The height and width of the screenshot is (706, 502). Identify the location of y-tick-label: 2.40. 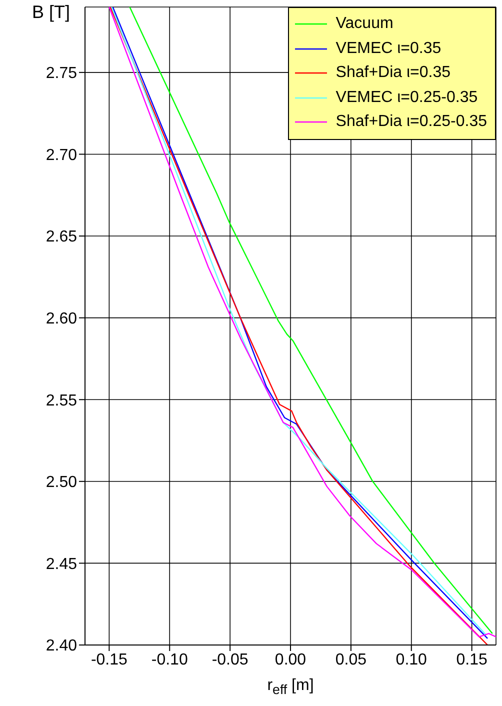
(62, 646).